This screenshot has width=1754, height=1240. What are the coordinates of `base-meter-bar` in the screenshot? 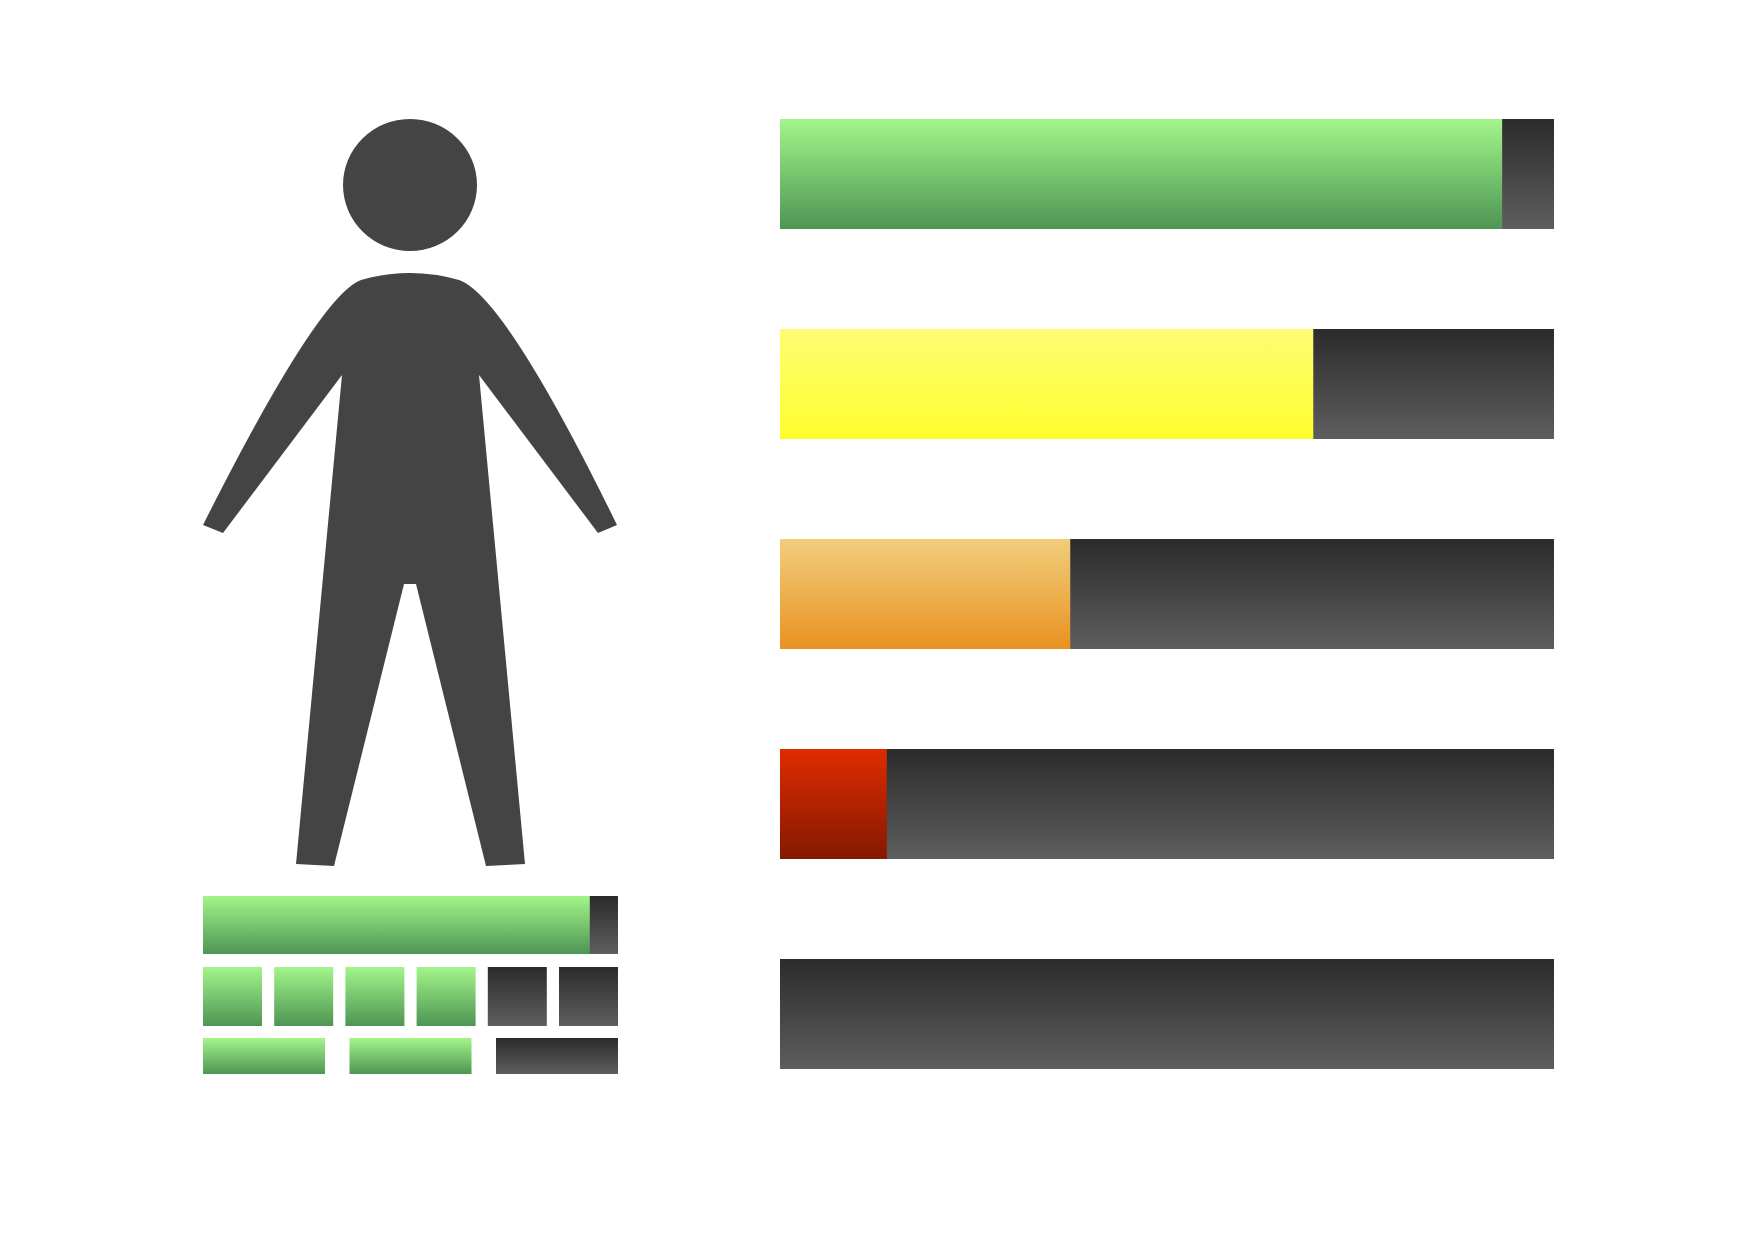 It's located at (410, 925).